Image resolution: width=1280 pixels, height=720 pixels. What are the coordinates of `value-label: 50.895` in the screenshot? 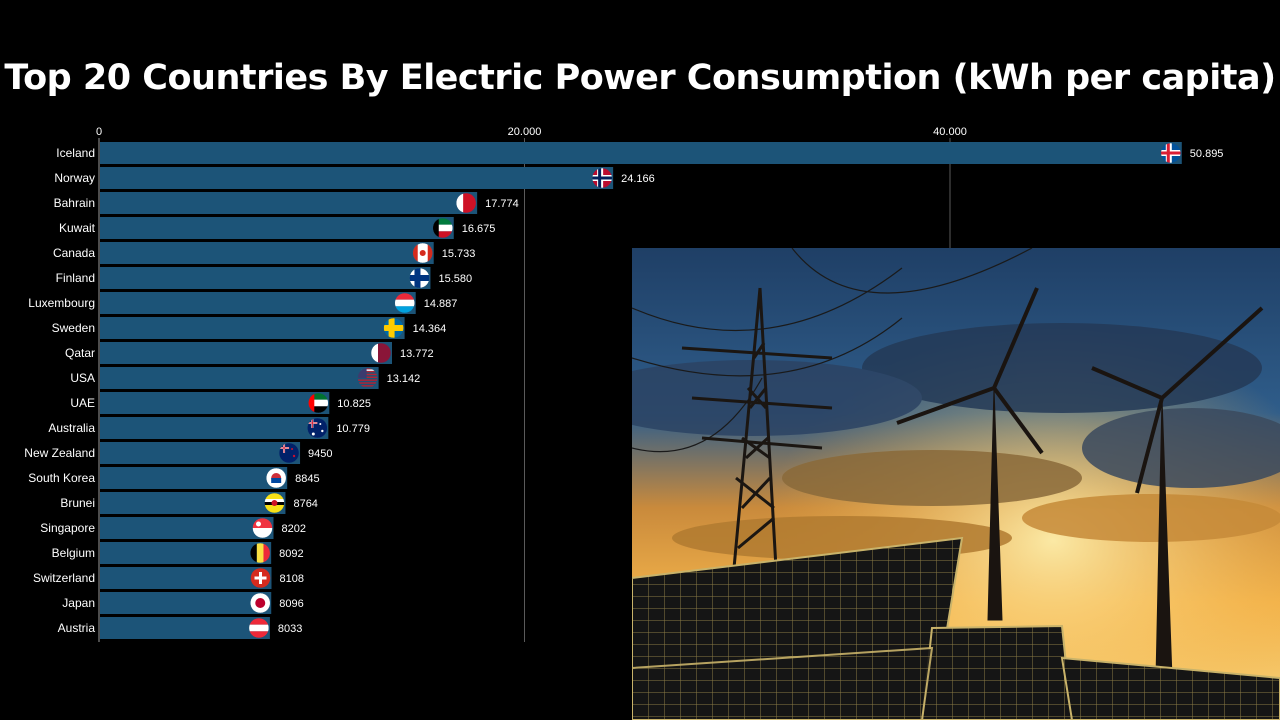 It's located at (1207, 154).